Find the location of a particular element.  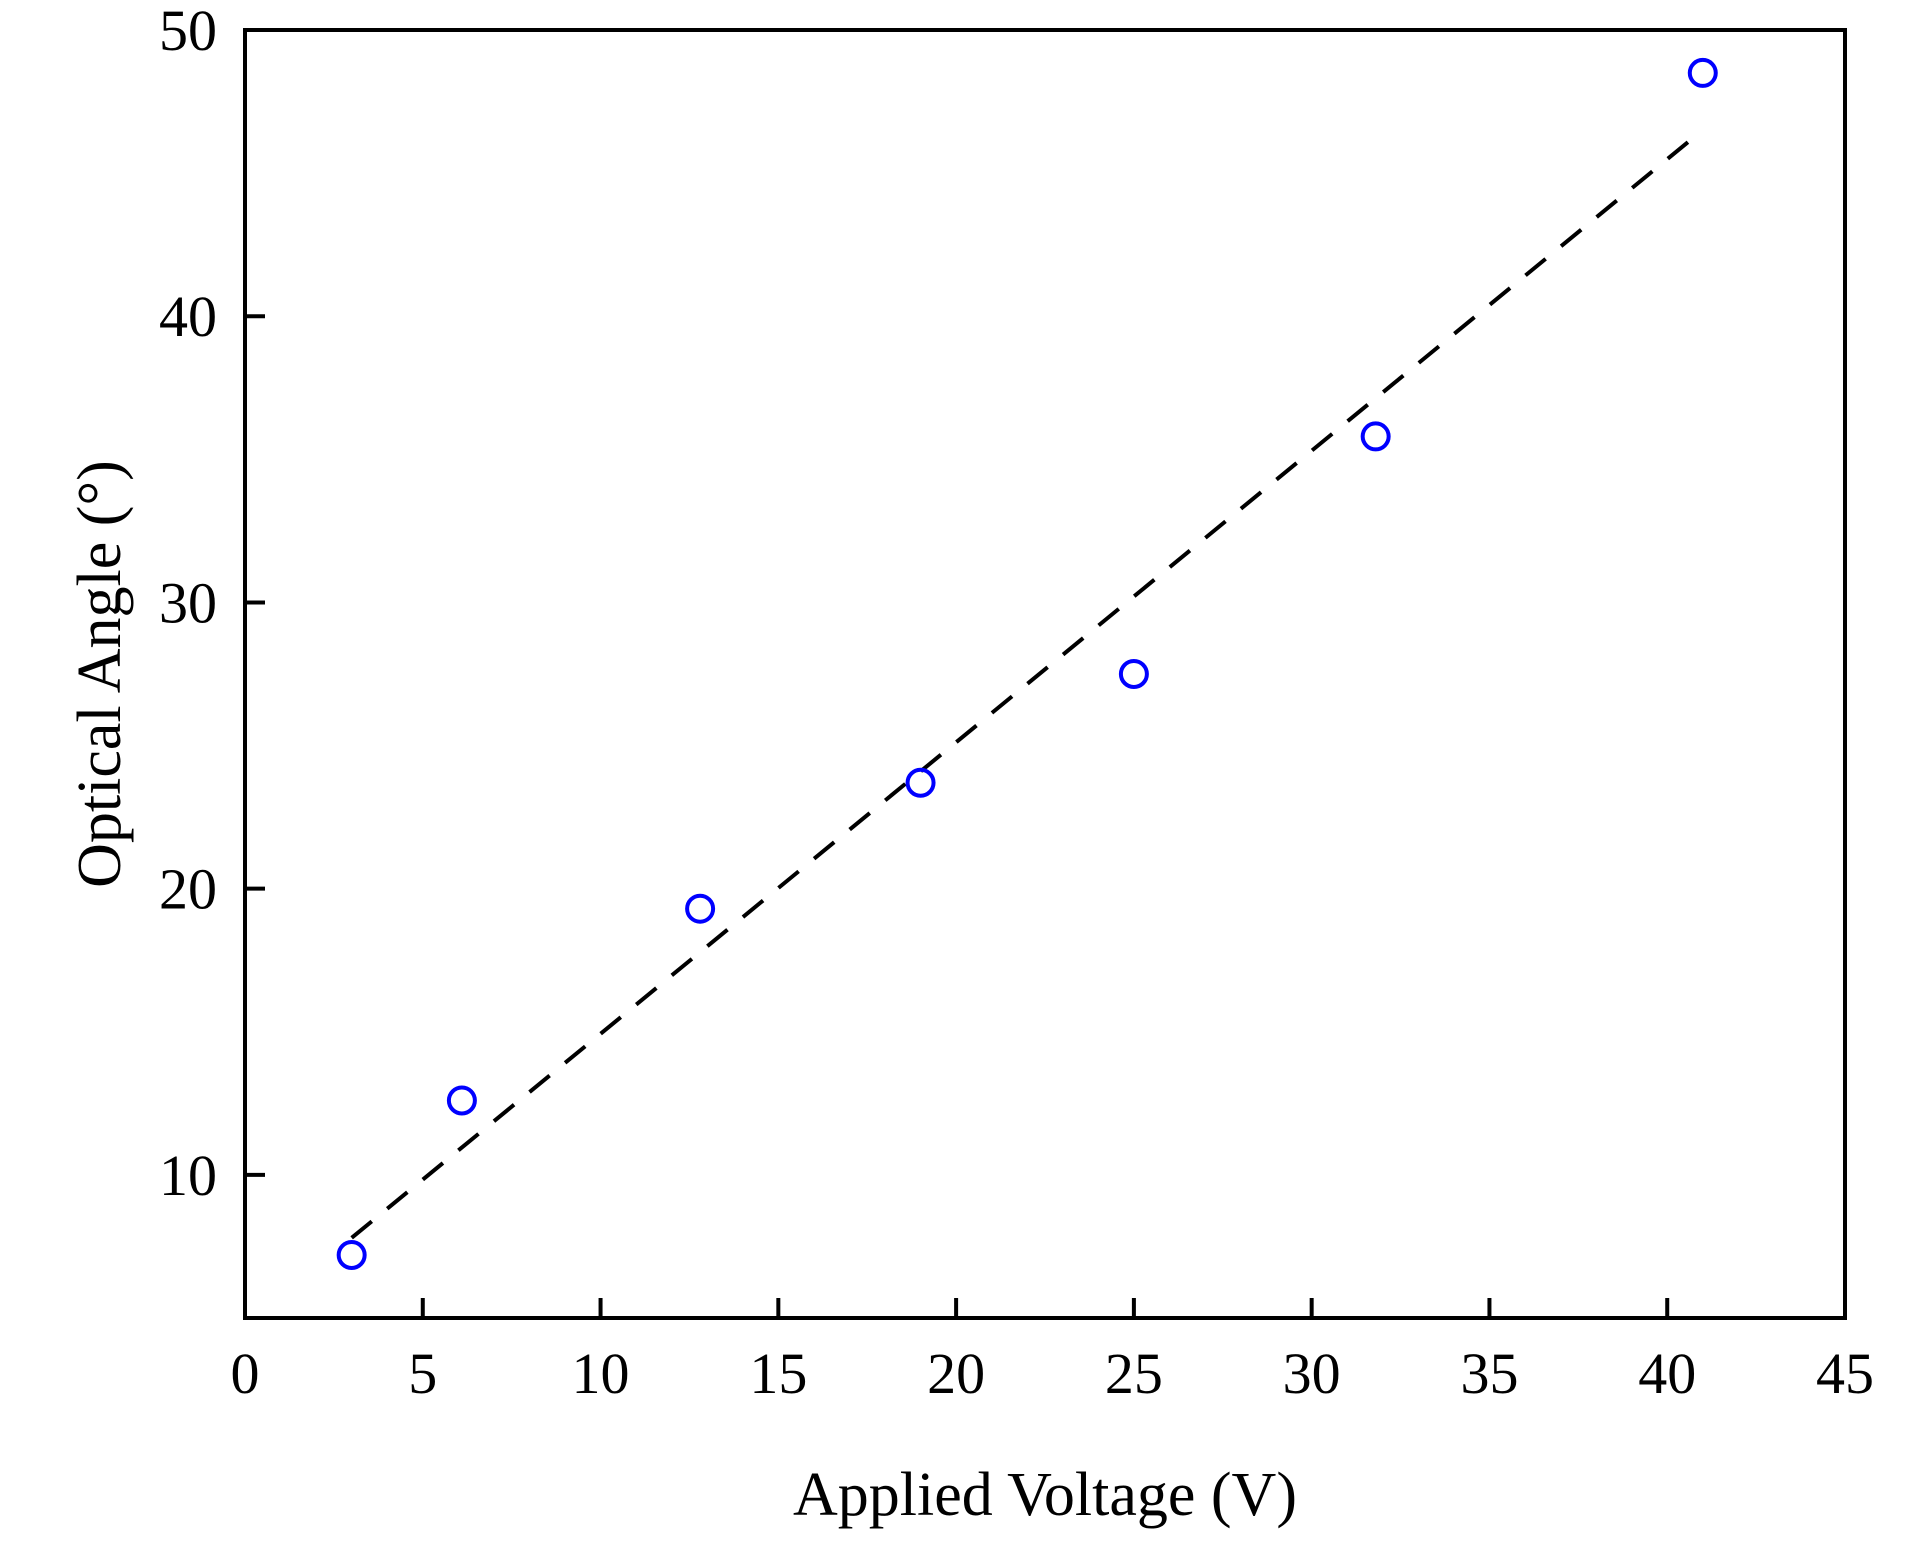

y-axis-title: Optical Angle (°) is located at coordinates (100, 674).